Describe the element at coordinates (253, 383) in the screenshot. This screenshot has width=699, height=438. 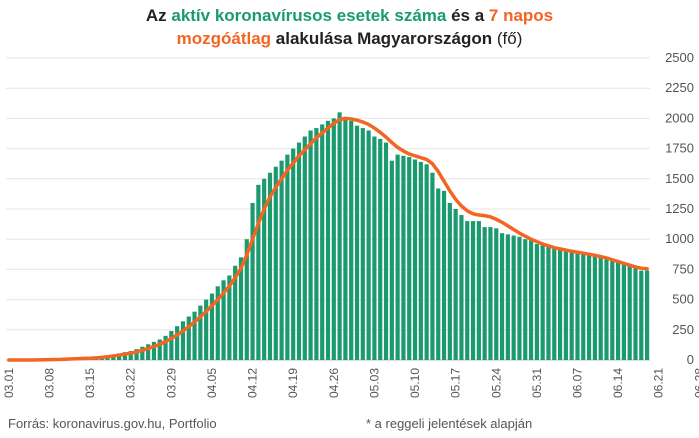
I see `x-tick-label: 04.12` at that location.